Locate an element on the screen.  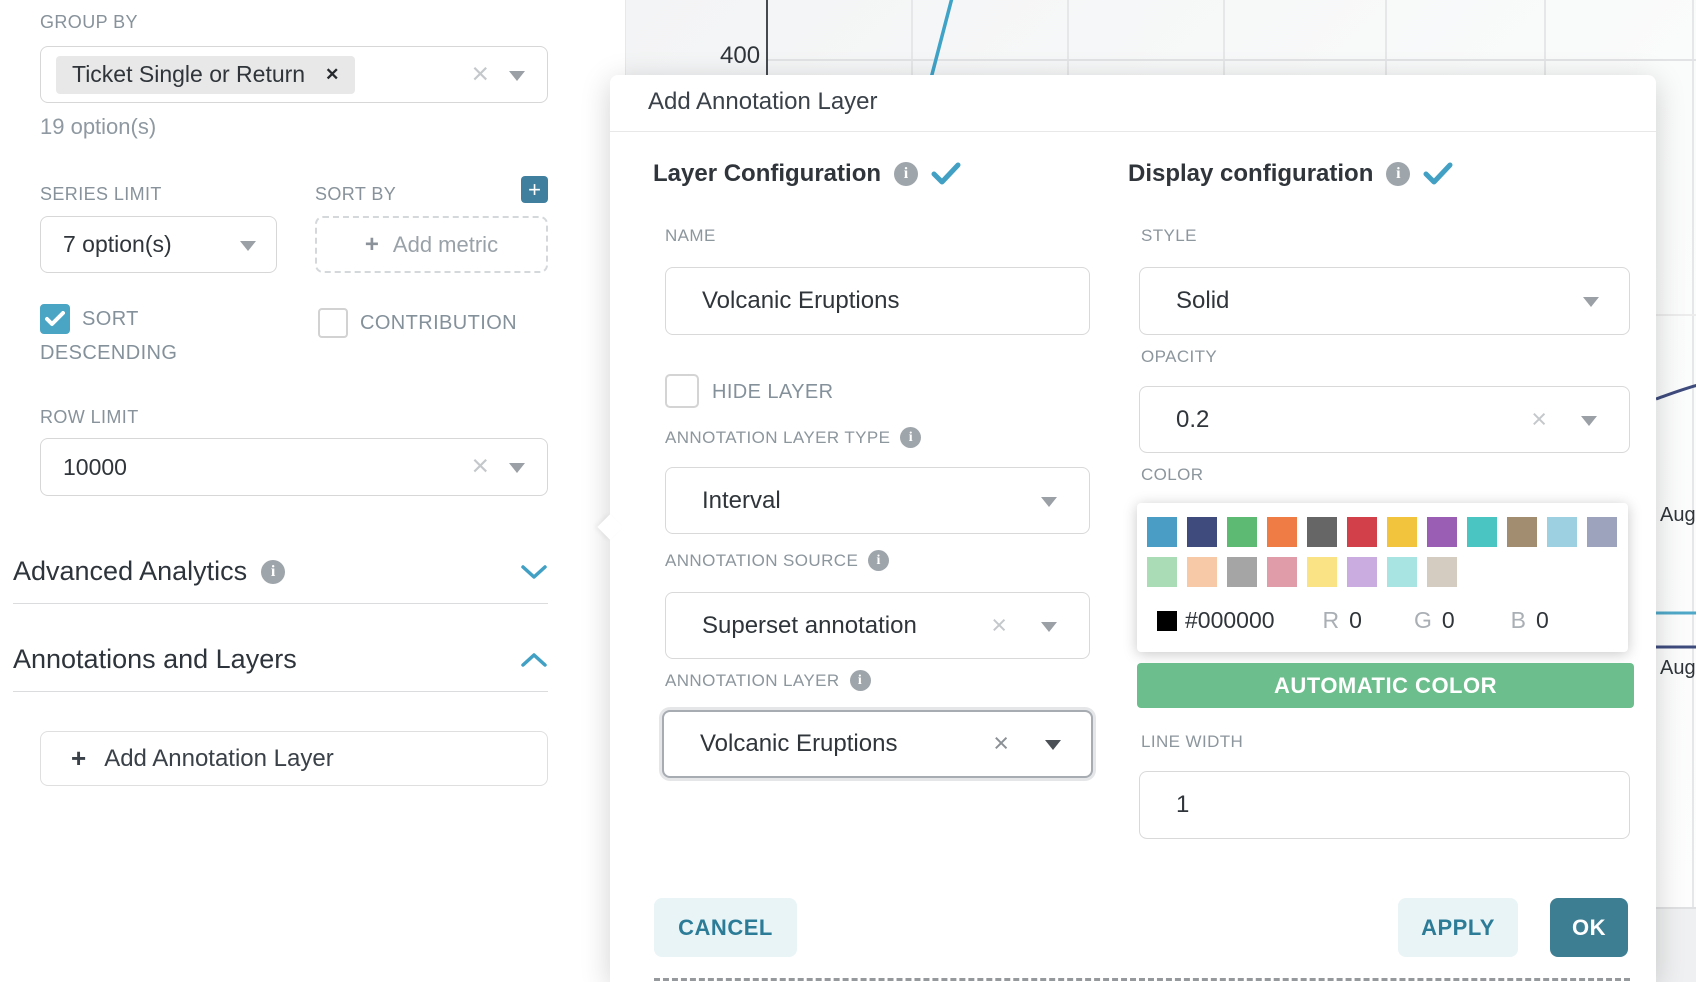
layer-configuration-header: Layer Configuration i is located at coordinates (807, 174).